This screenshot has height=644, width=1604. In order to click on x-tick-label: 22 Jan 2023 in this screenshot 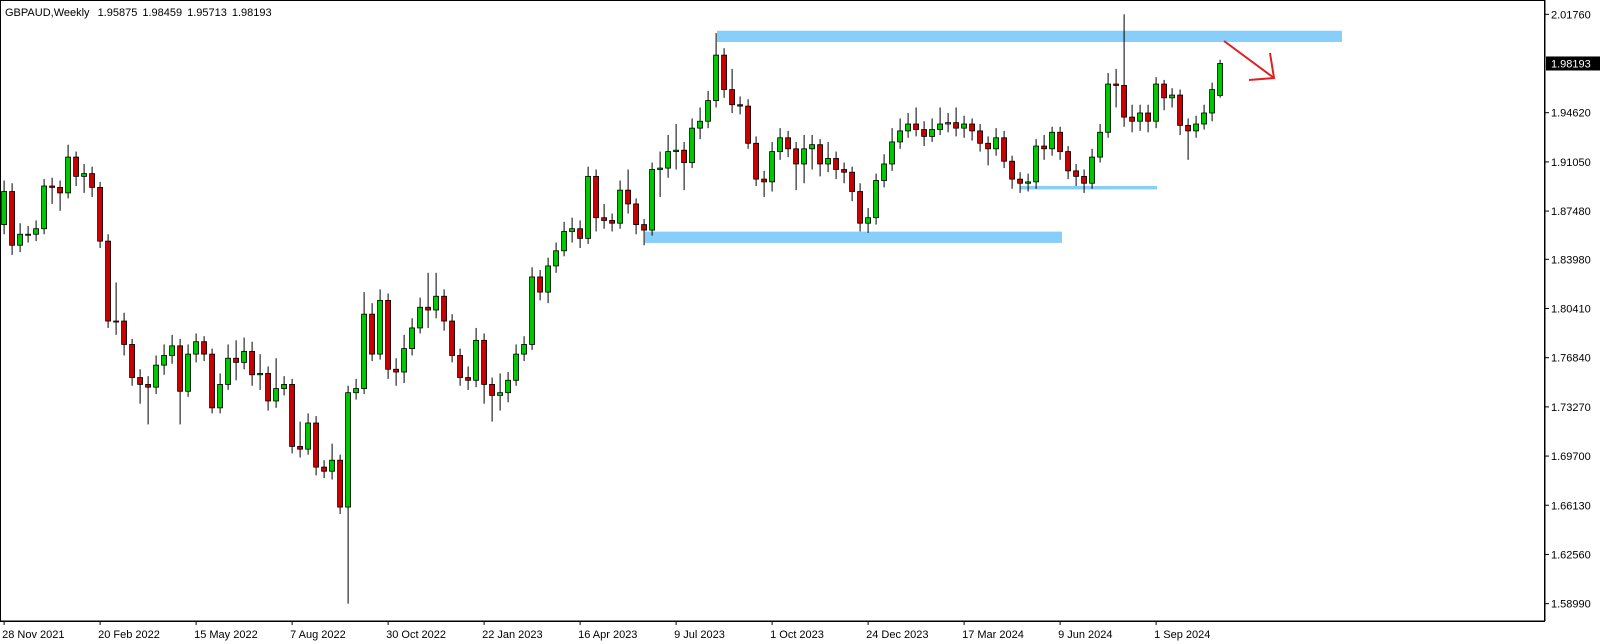, I will do `click(512, 635)`.